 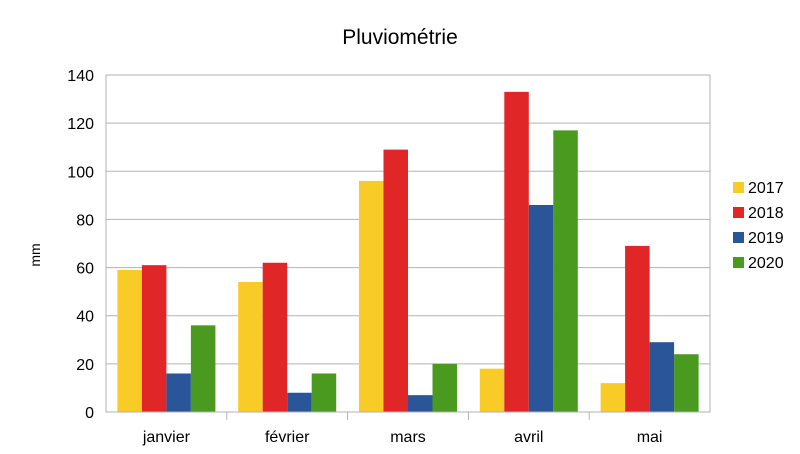 I want to click on y-tick-labels: 0 20 40 60 80 100 120 140, so click(x=80, y=245).